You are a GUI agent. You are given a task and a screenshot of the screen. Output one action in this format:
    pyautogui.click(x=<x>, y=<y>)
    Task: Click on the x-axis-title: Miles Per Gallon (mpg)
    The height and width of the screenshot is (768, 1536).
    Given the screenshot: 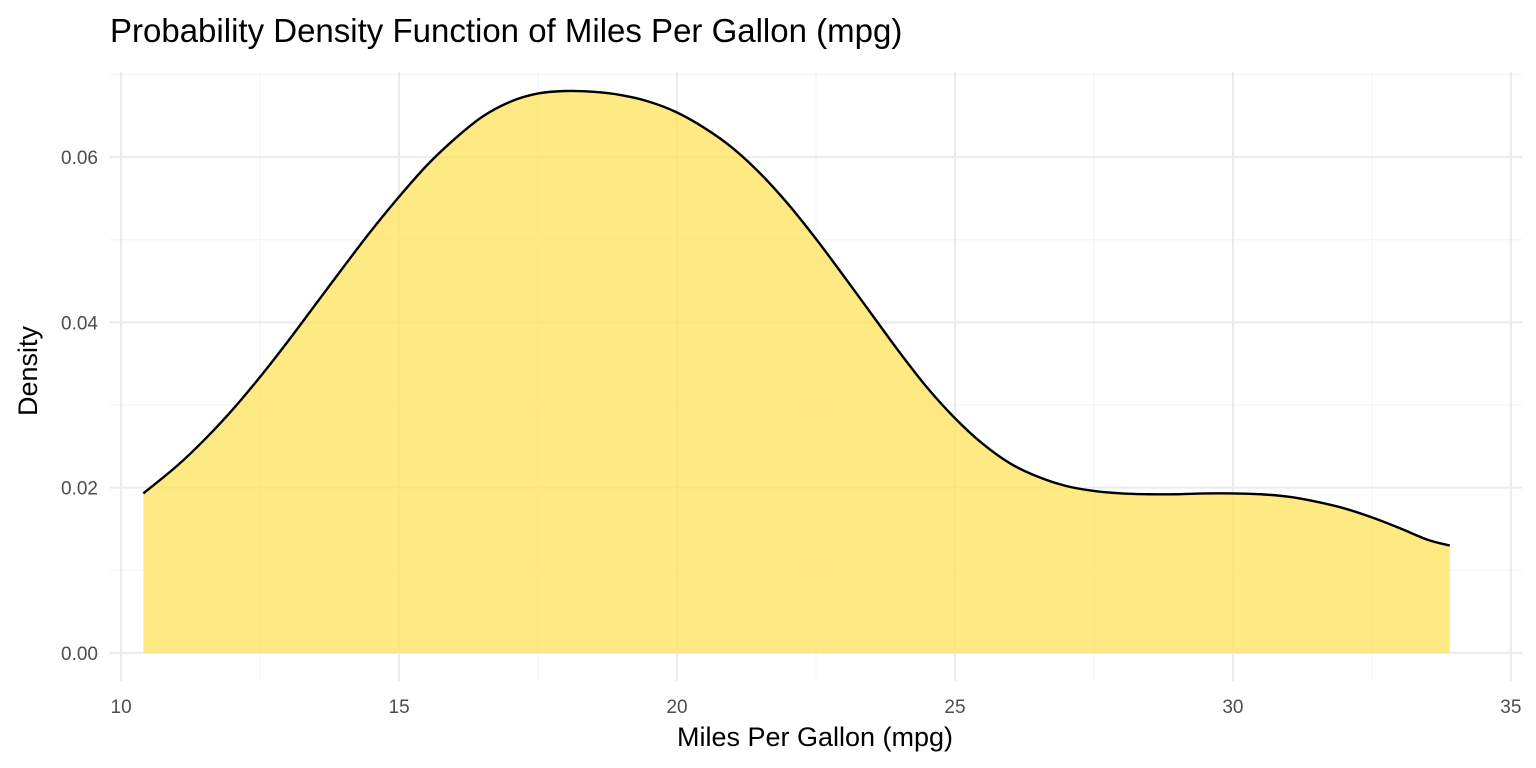 What is the action you would take?
    pyautogui.click(x=815, y=737)
    